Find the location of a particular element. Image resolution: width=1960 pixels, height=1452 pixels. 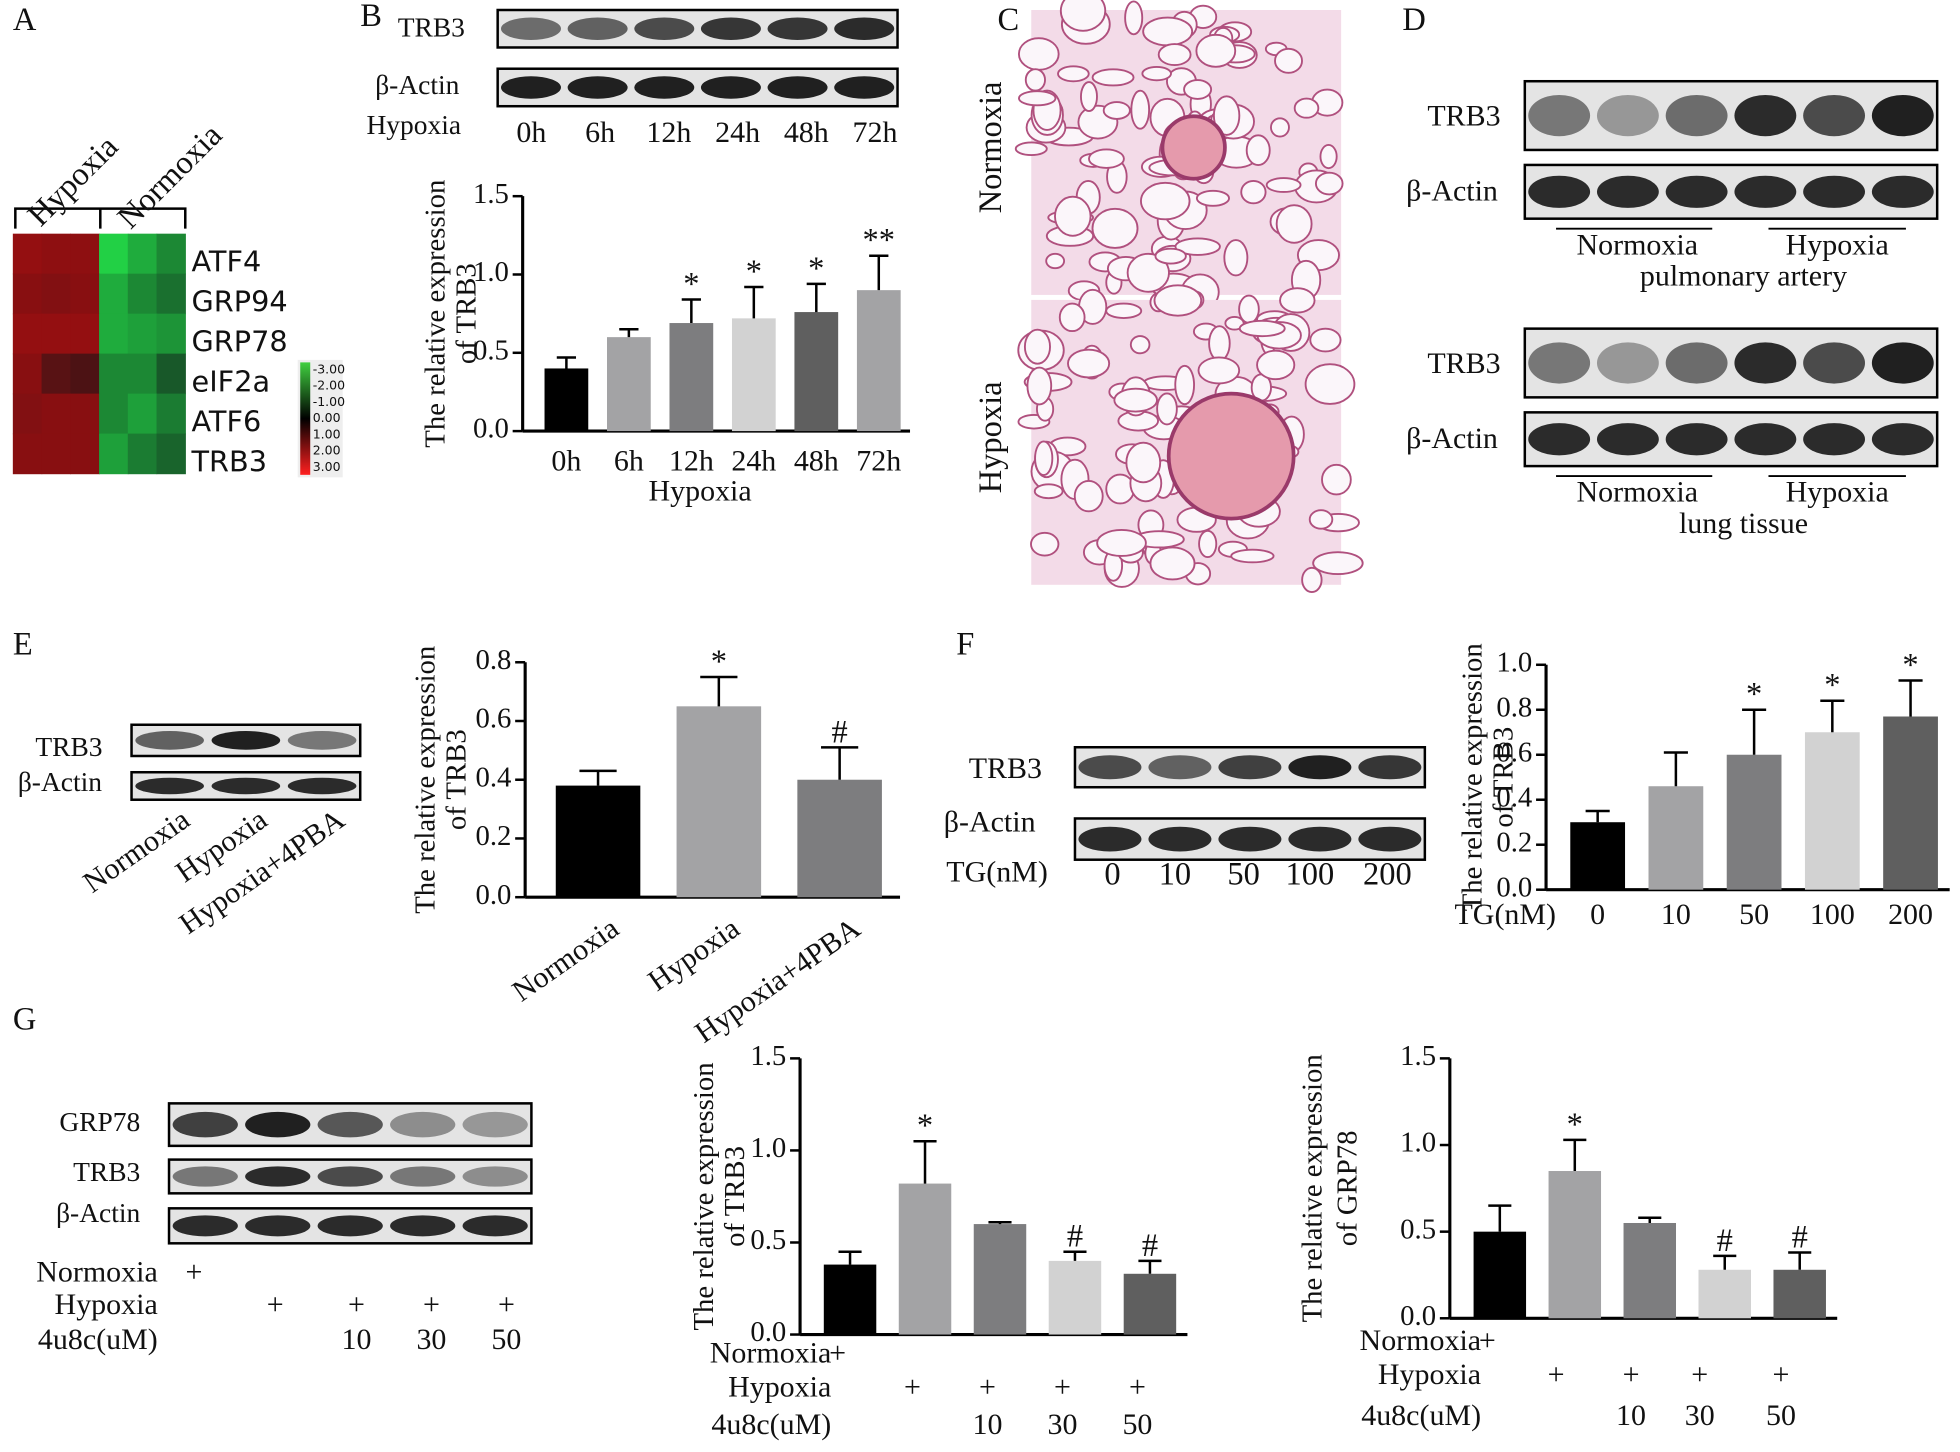

x-tick-label: 100 is located at coordinates (1832, 914).